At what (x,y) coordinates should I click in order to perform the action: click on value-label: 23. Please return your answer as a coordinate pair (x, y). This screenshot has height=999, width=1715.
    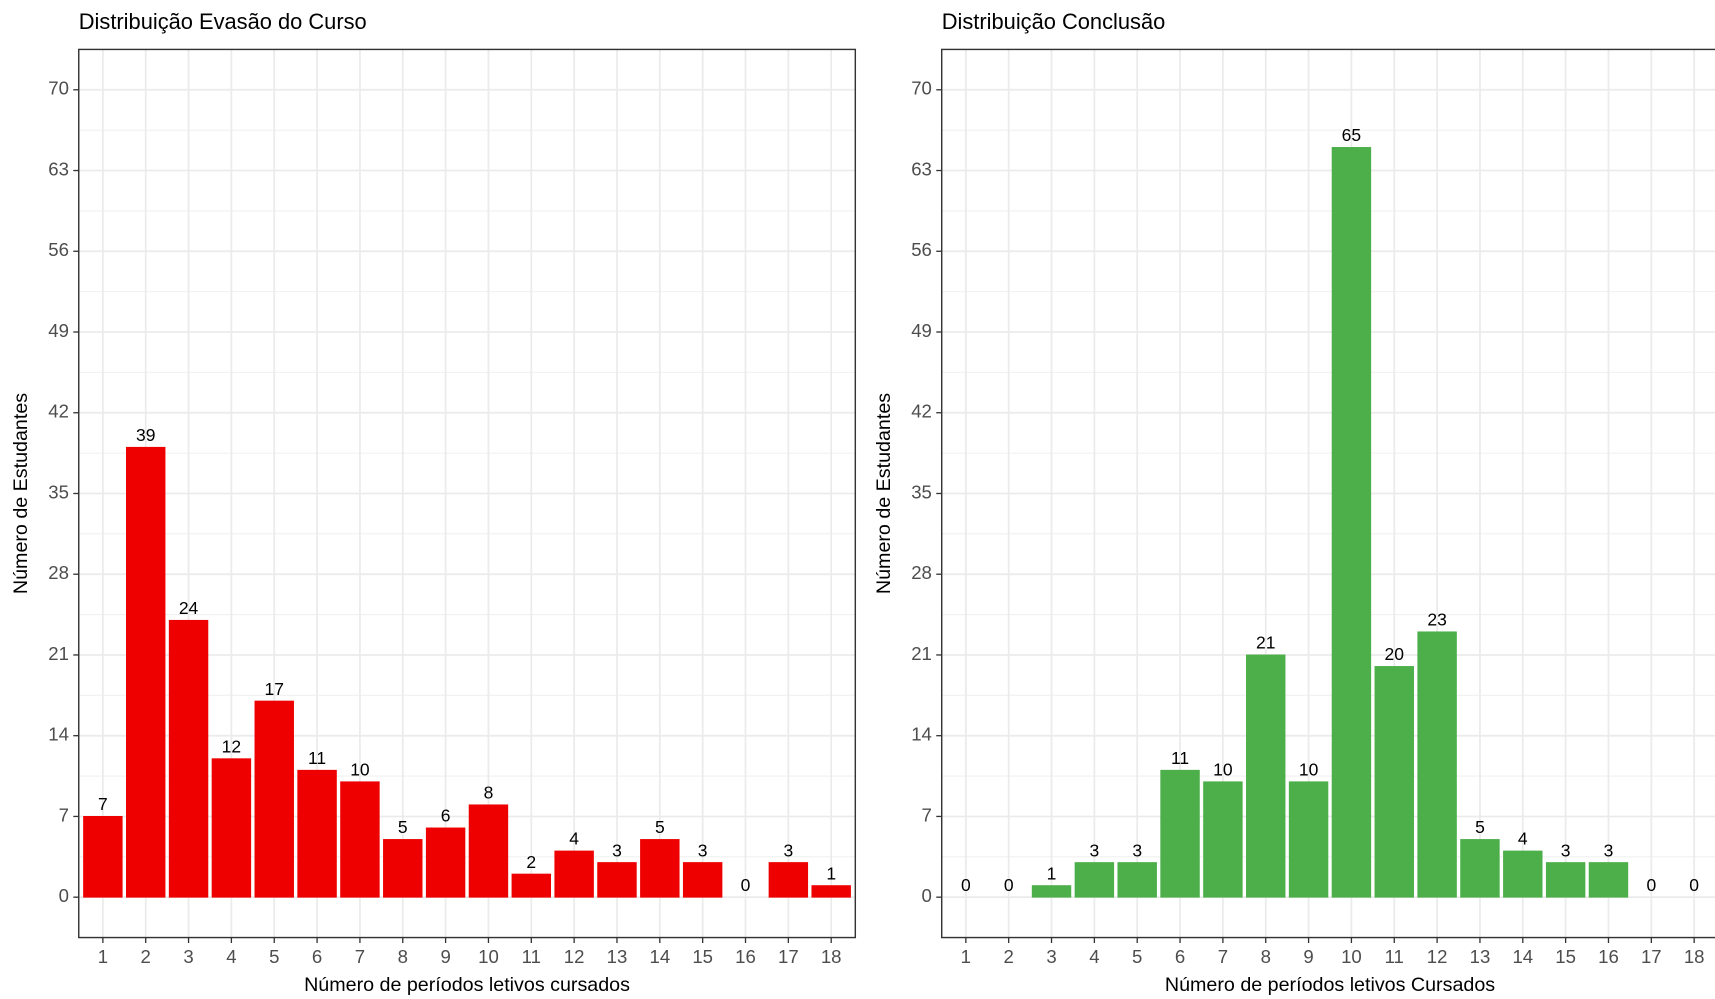
    Looking at the image, I should click on (1436, 620).